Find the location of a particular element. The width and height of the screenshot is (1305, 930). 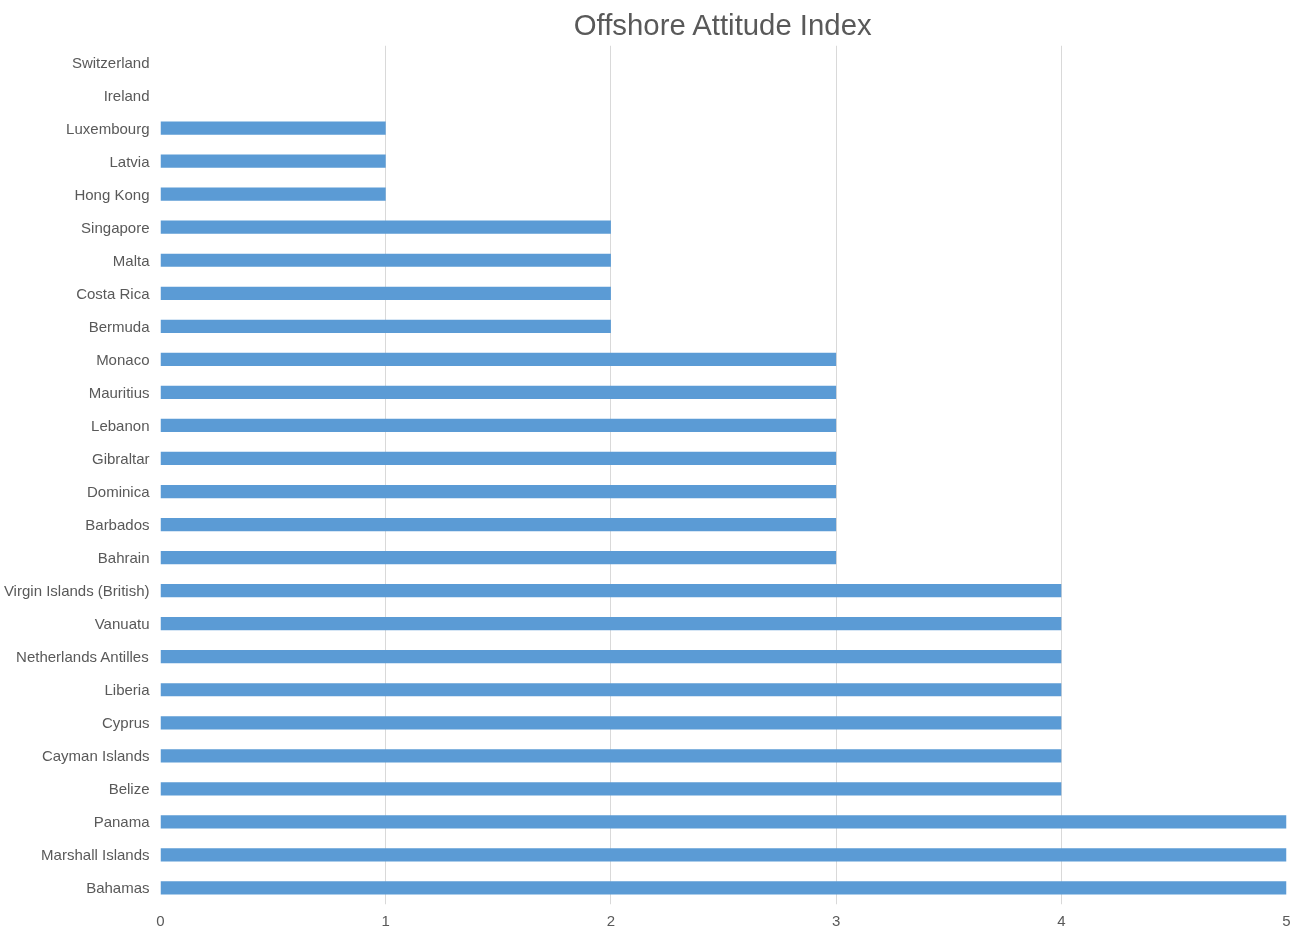

x-tick-label: 5 is located at coordinates (1286, 920).